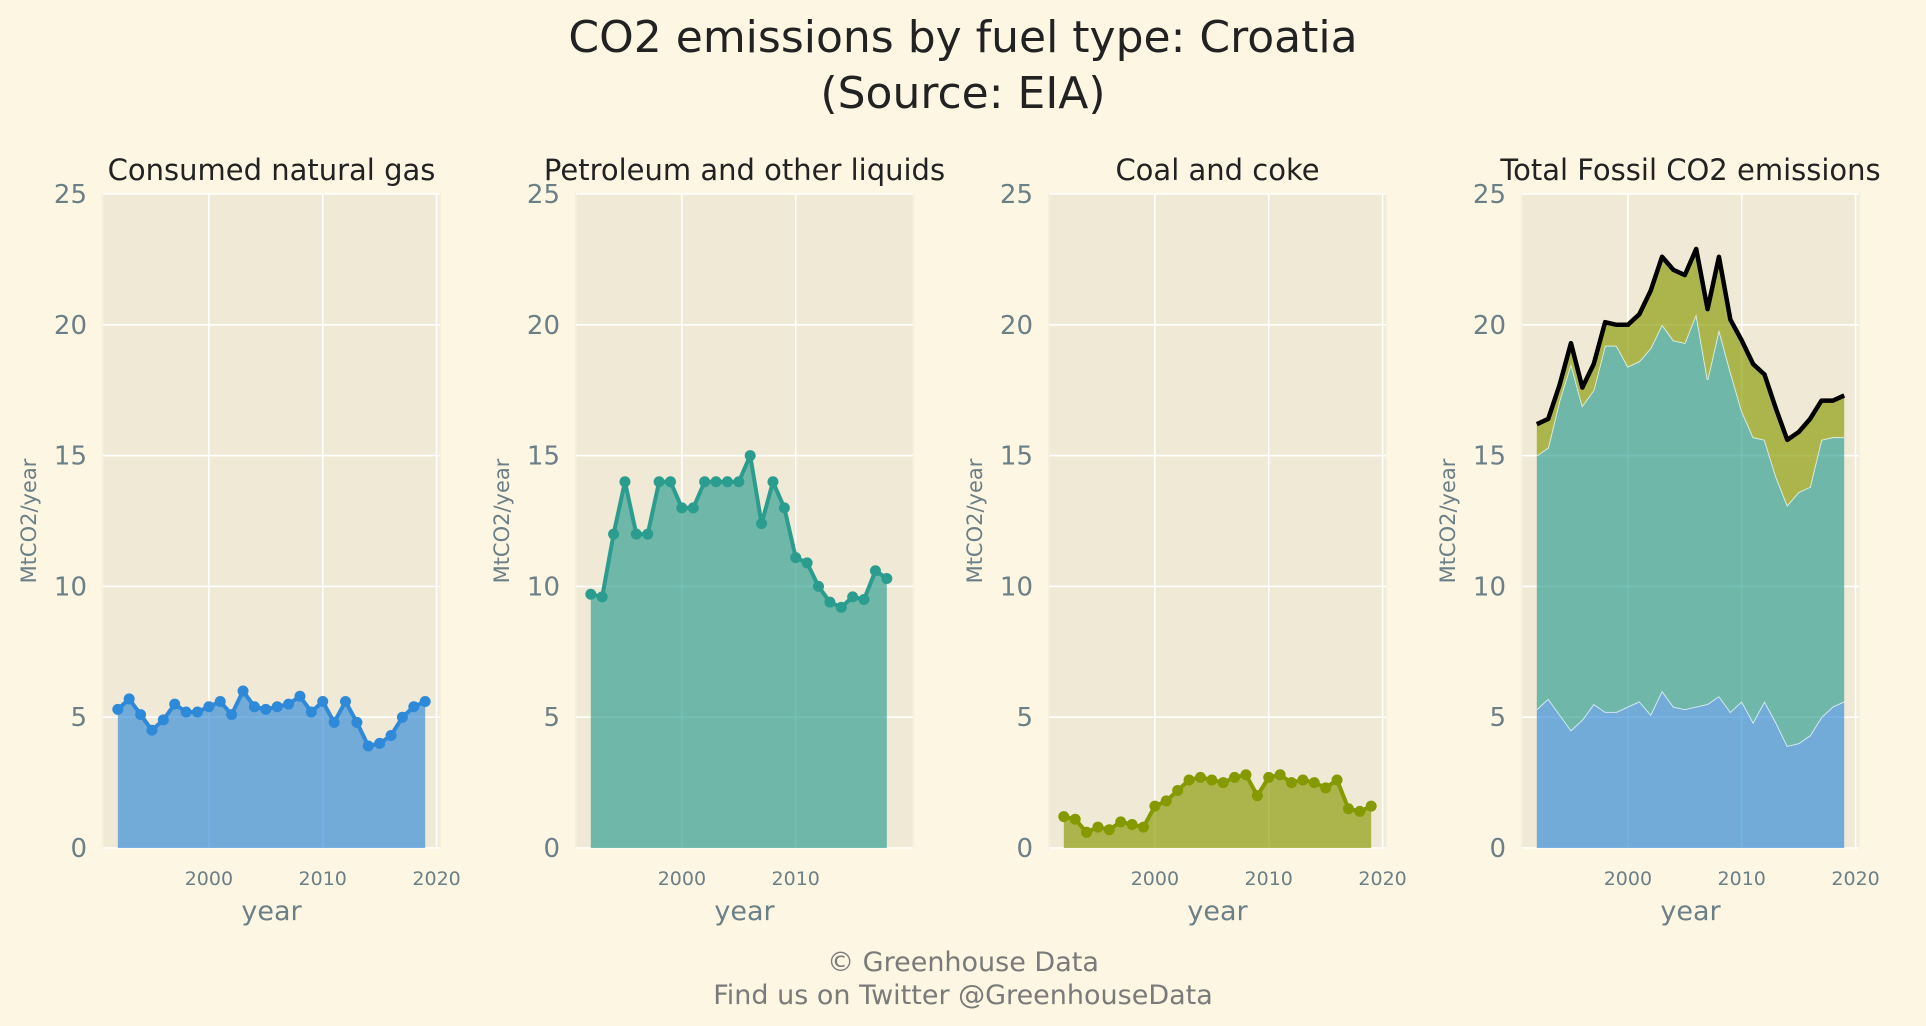 The image size is (1926, 1026). What do you see at coordinates (70, 326) in the screenshot?
I see `y-tick-label: 20` at bounding box center [70, 326].